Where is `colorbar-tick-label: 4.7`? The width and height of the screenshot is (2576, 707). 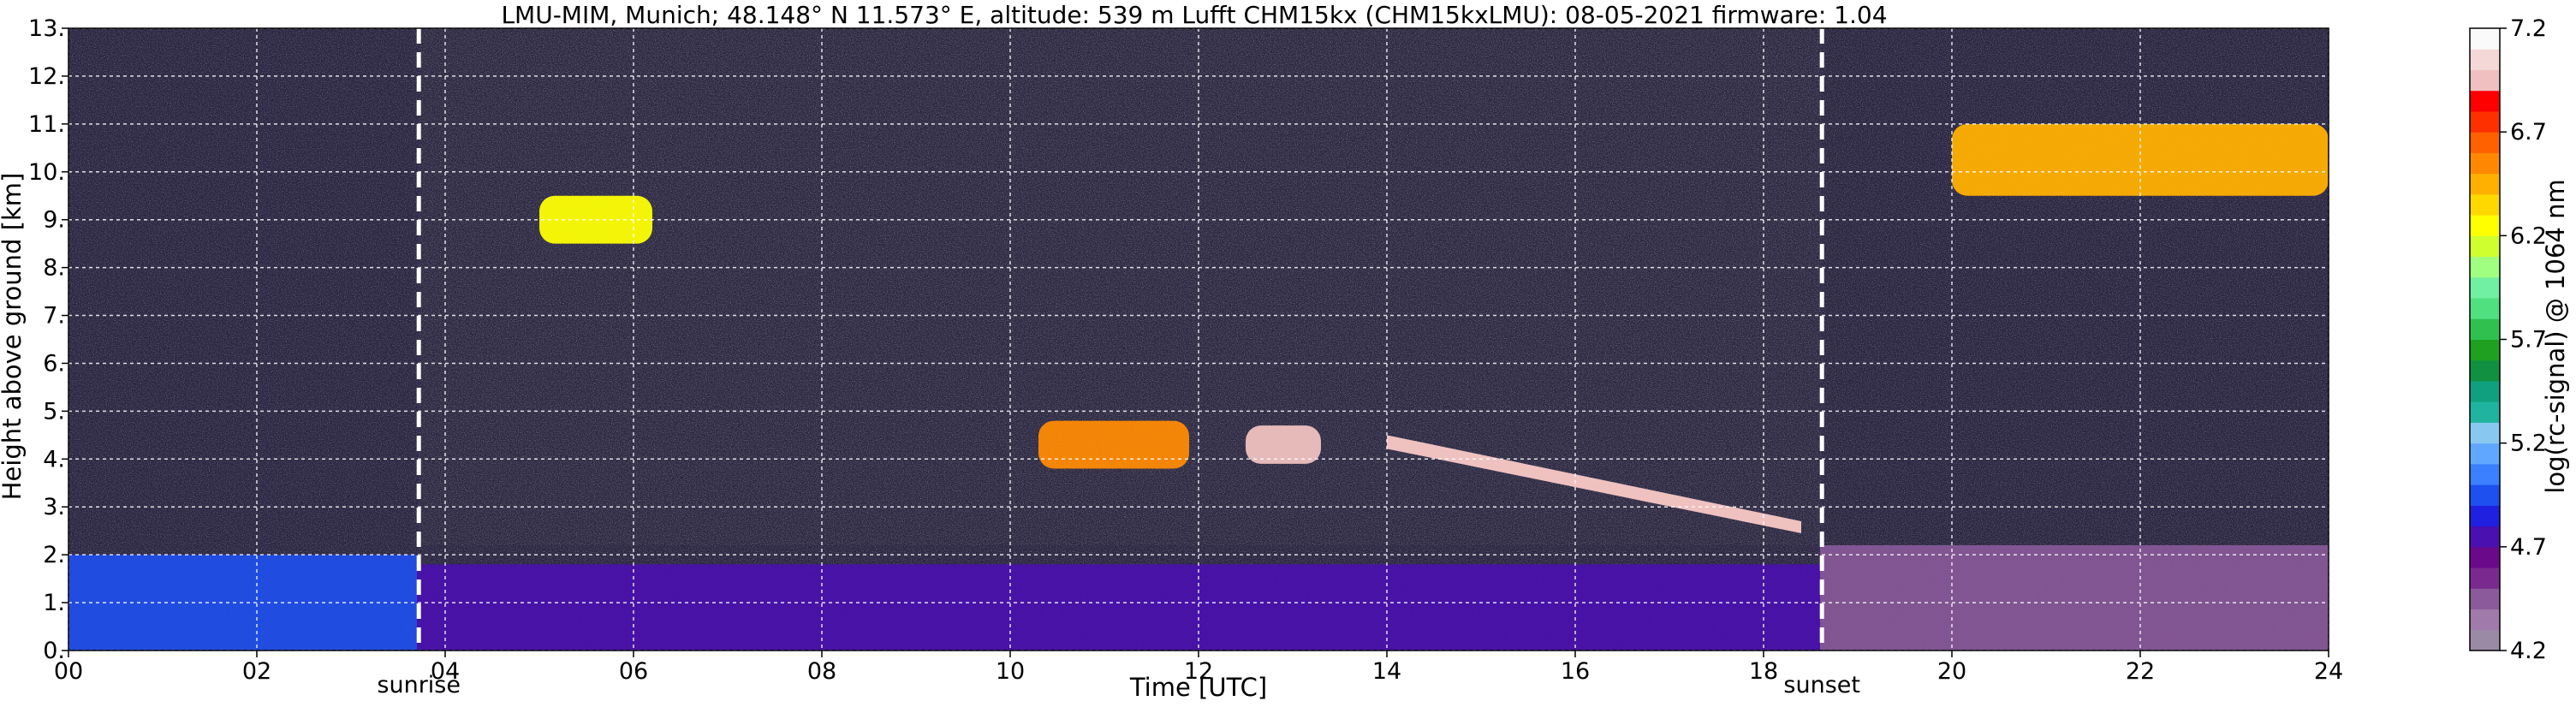 colorbar-tick-label: 4.7 is located at coordinates (2529, 547).